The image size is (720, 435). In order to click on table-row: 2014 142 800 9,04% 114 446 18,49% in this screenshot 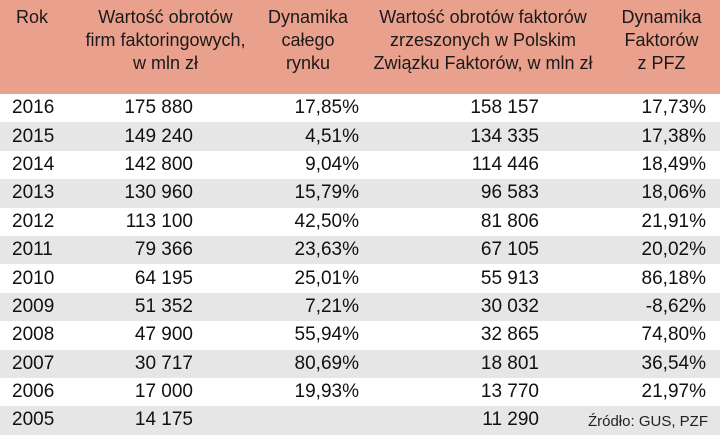, I will do `click(360, 165)`.